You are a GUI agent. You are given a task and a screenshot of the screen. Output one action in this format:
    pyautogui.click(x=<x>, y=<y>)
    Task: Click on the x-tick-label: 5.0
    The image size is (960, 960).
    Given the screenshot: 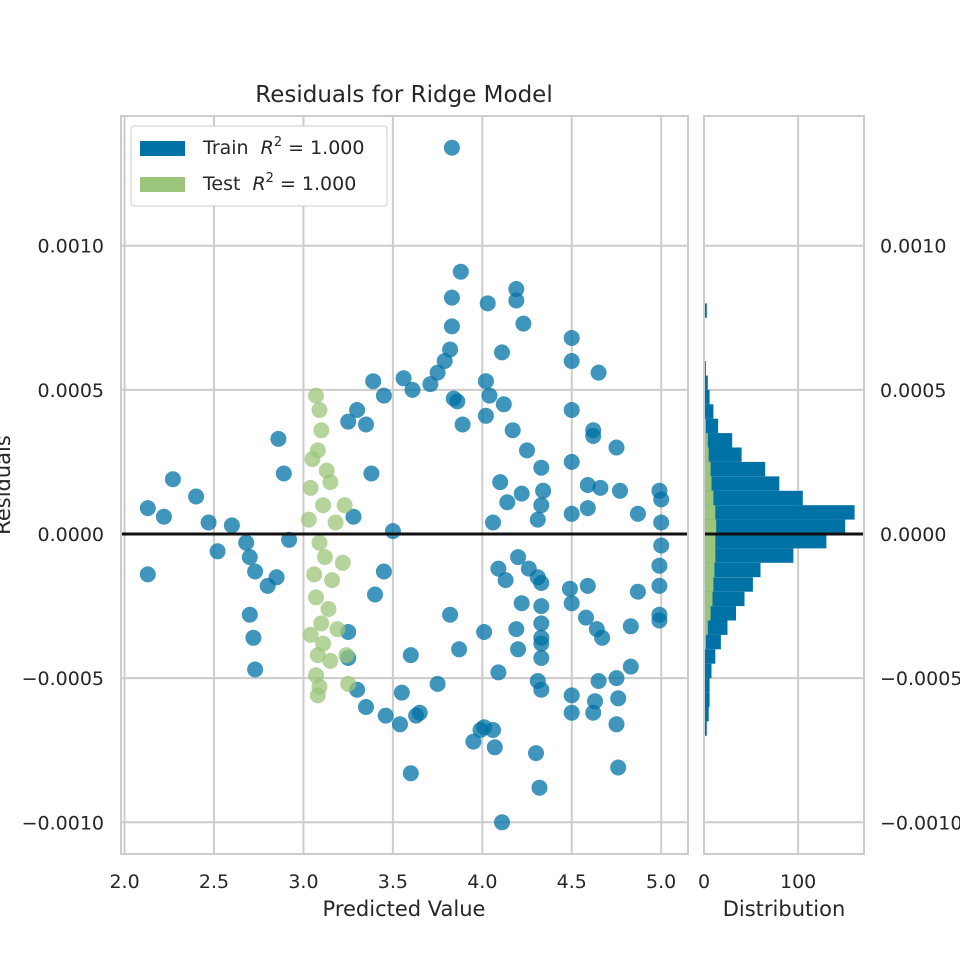 What is the action you would take?
    pyautogui.click(x=661, y=882)
    